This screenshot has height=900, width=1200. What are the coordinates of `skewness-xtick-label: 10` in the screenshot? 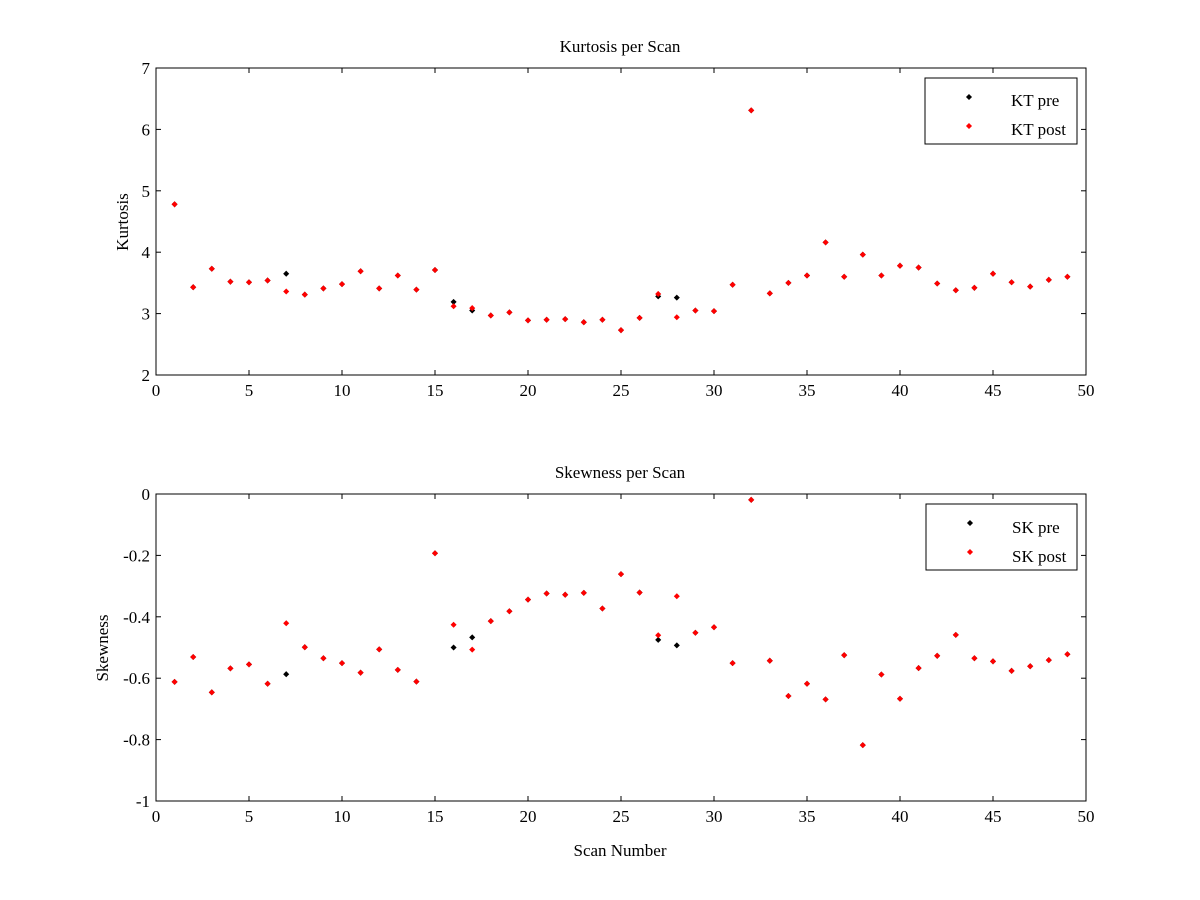 It's located at (342, 816).